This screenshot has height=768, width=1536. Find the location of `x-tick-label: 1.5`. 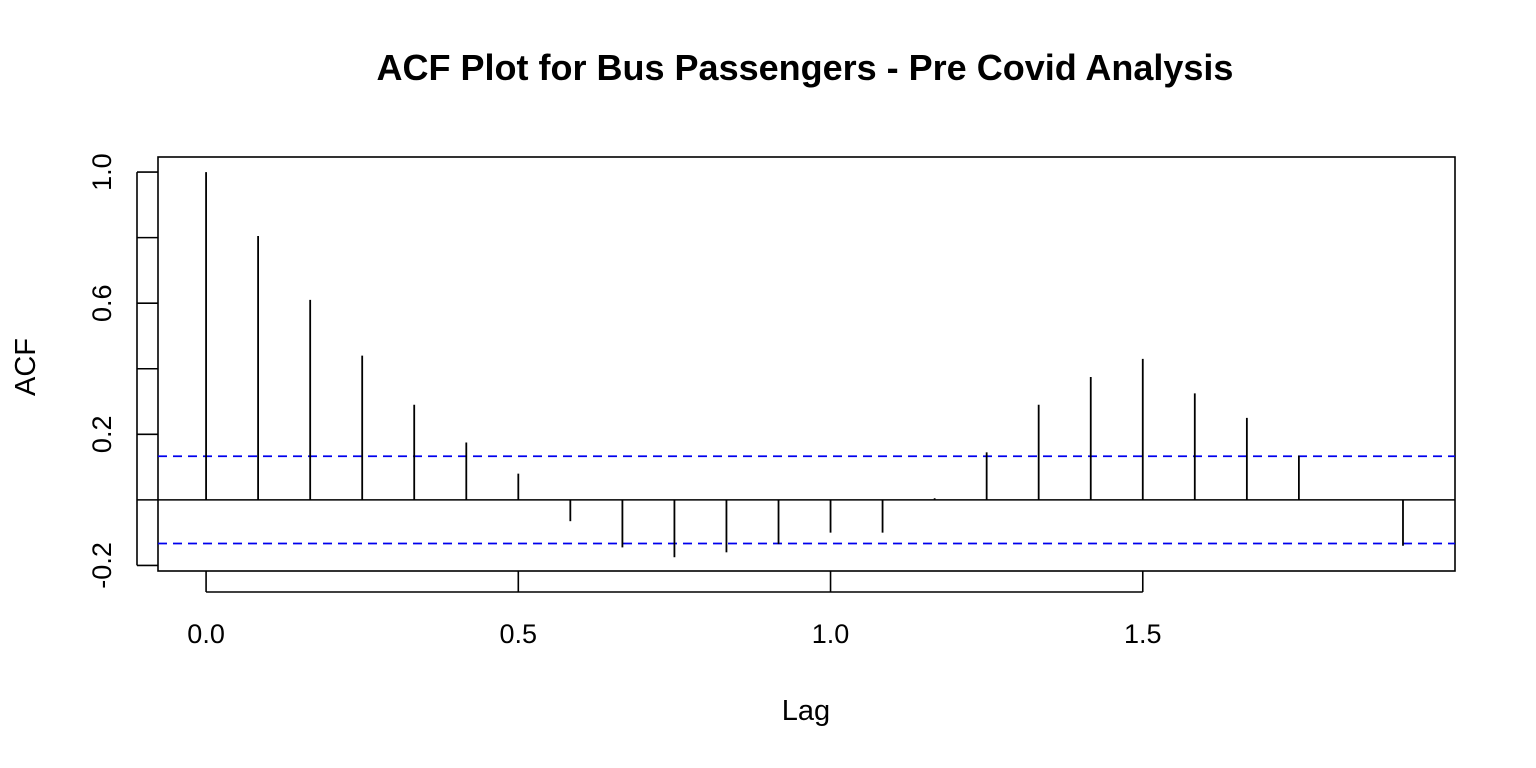

x-tick-label: 1.5 is located at coordinates (1143, 634).